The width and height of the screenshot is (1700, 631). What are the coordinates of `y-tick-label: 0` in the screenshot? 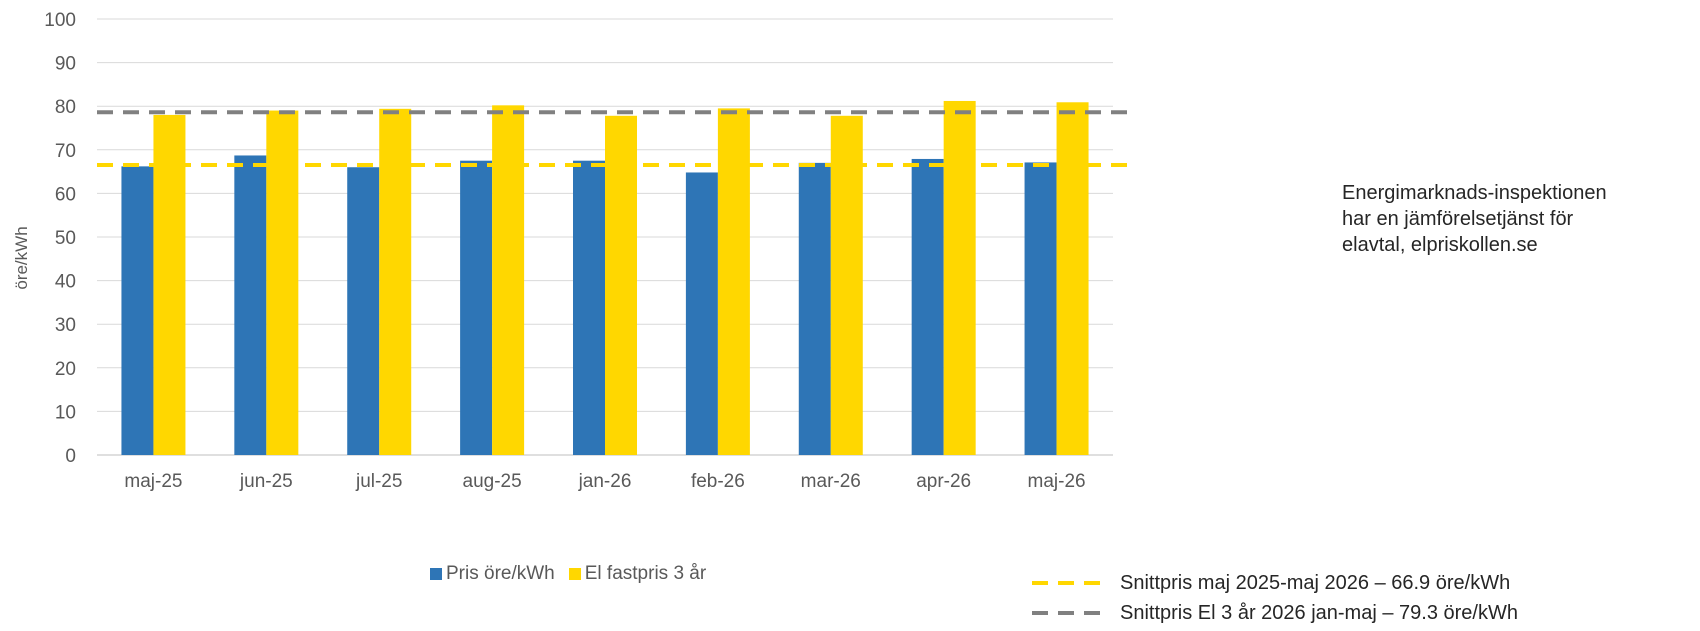 It's located at (70, 456).